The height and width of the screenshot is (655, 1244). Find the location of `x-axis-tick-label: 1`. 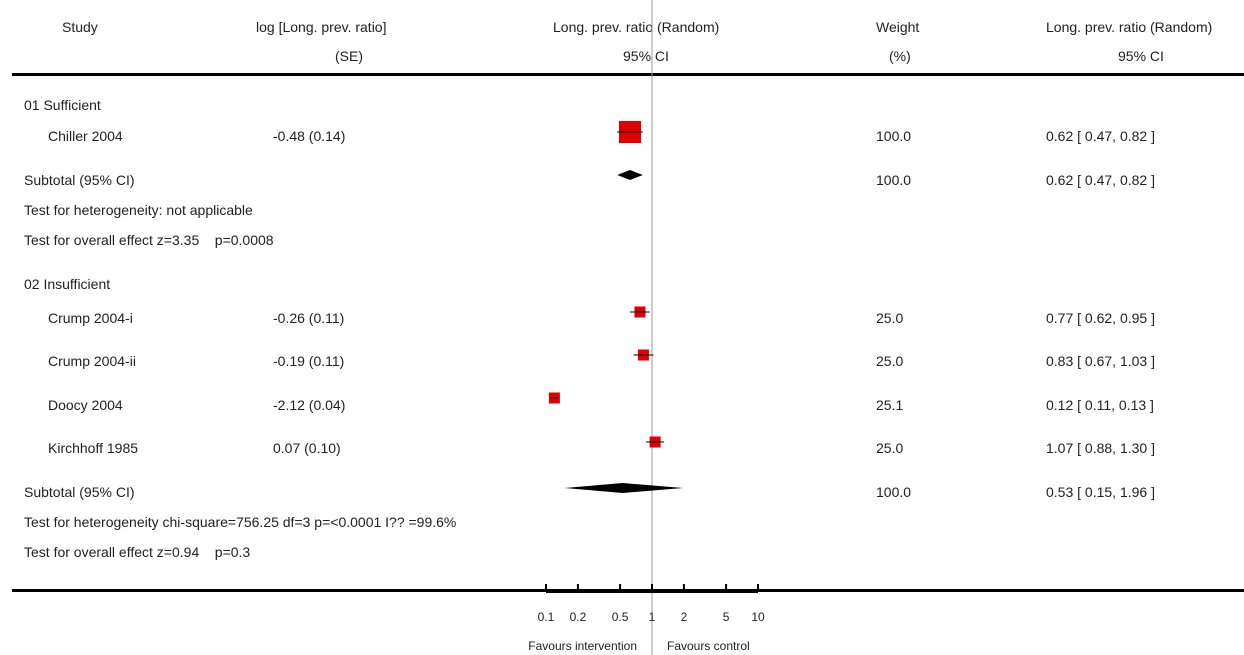

x-axis-tick-label: 1 is located at coordinates (652, 617).